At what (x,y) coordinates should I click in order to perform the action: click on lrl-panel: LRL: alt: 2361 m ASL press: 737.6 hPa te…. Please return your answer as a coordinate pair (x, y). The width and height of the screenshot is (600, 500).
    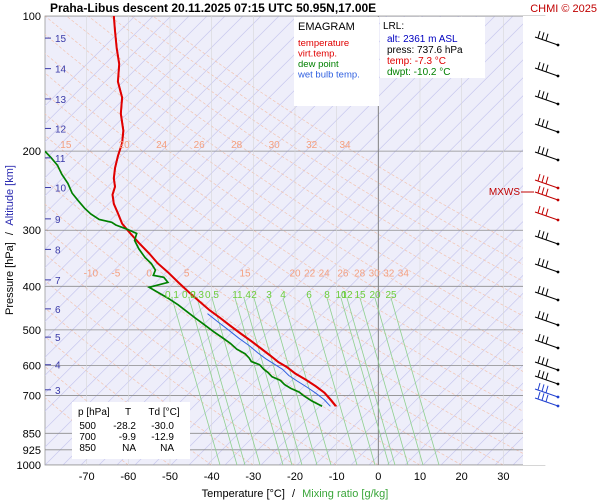
    Looking at the image, I should click on (432, 47).